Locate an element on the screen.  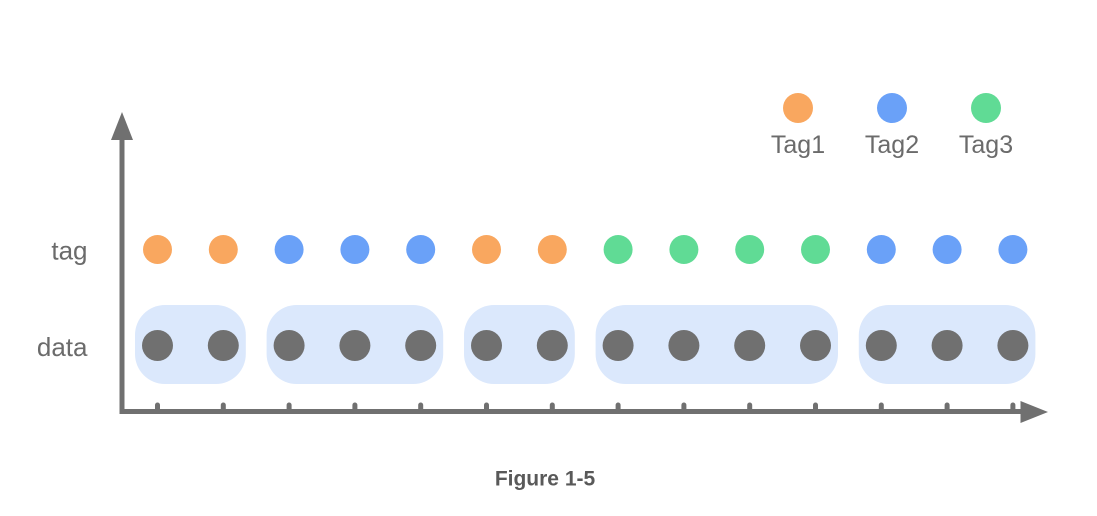
svg-text: Tag3 is located at coordinates (986, 145).